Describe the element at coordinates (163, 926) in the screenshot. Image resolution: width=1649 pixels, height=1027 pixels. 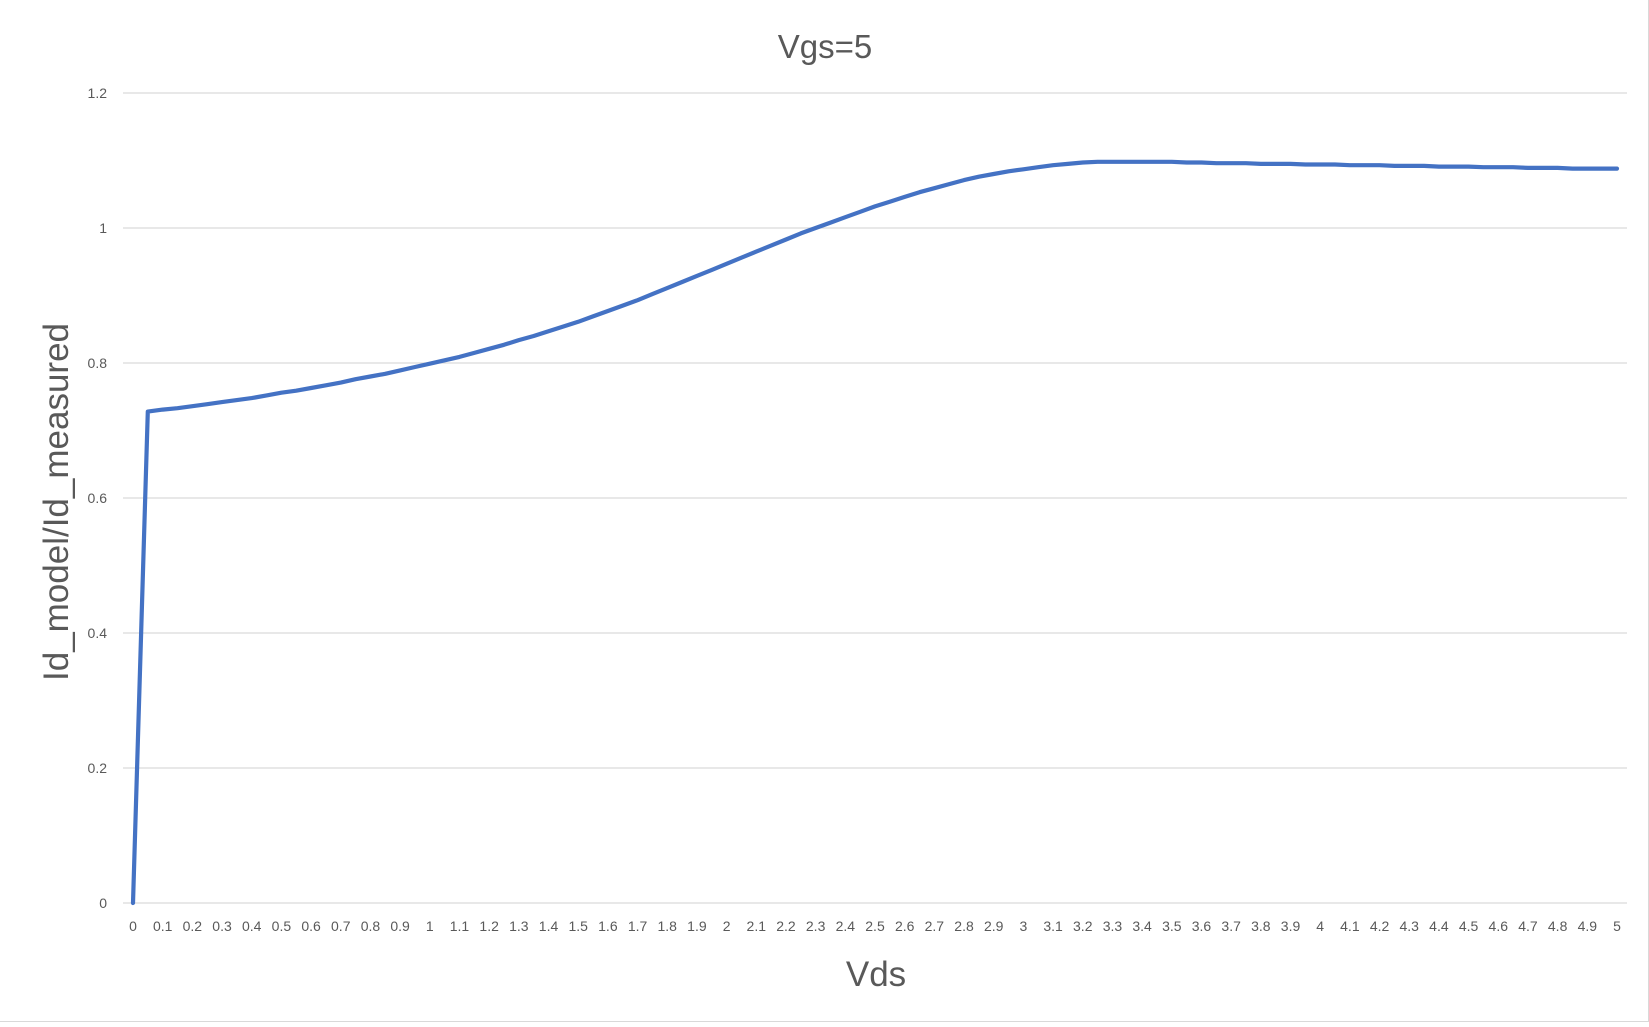
I see `x-tick-label: 0.1` at that location.